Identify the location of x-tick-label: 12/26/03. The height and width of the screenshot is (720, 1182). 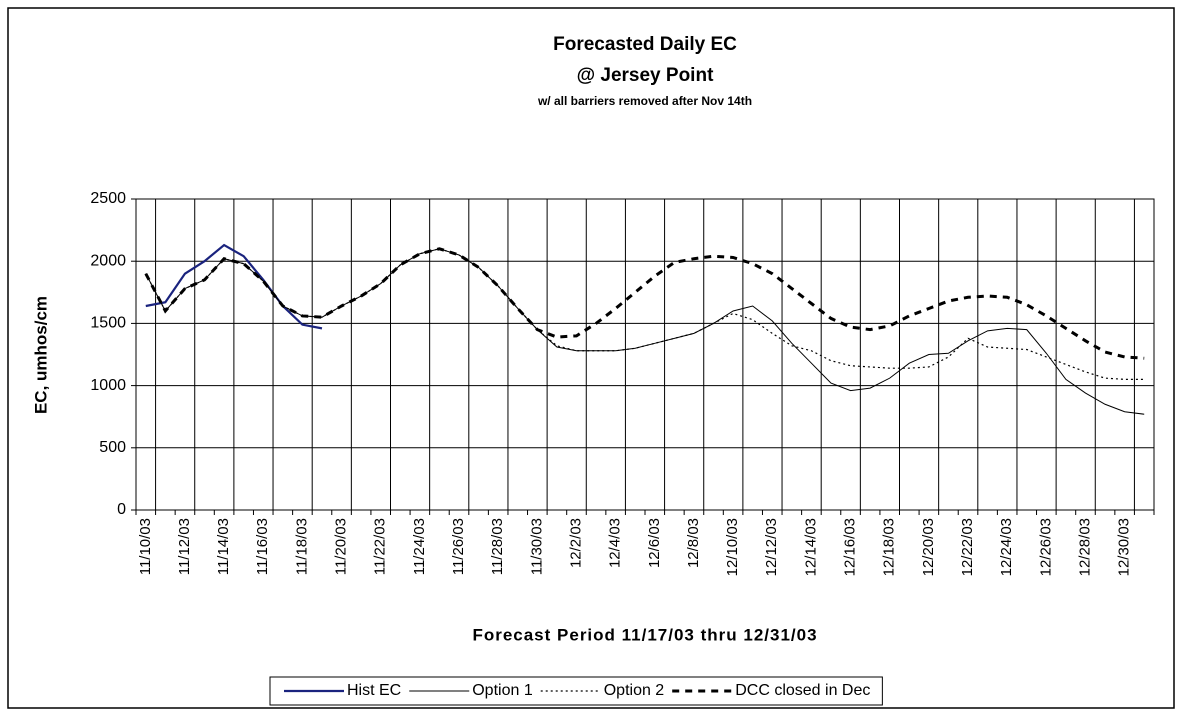
(1045, 547).